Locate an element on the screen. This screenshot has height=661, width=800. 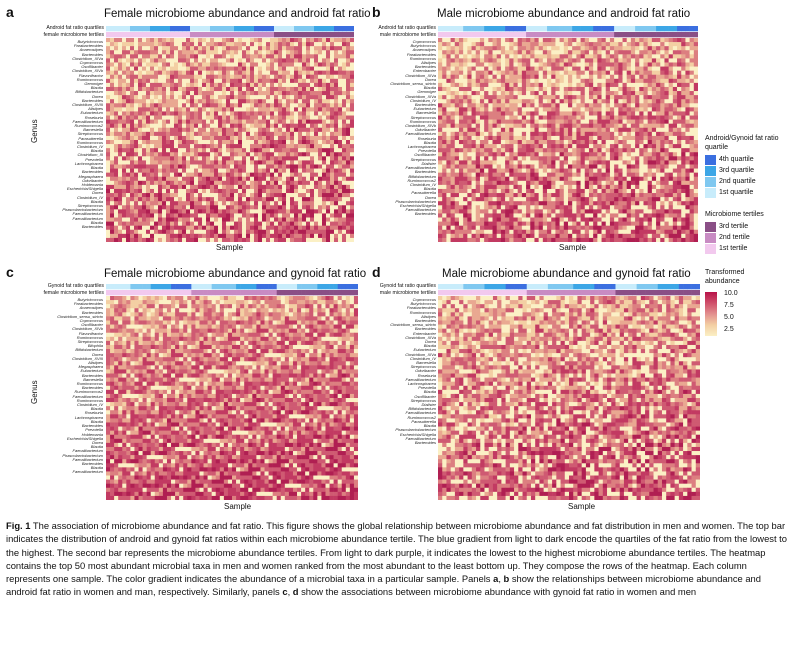
genus-tick-label: Dorea is located at coordinates (97, 96).